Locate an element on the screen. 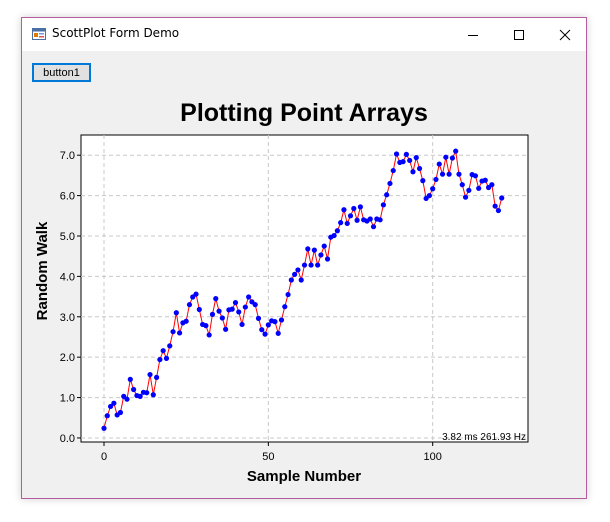 This screenshot has width=610, height=522. minimize-button is located at coordinates (473, 34).